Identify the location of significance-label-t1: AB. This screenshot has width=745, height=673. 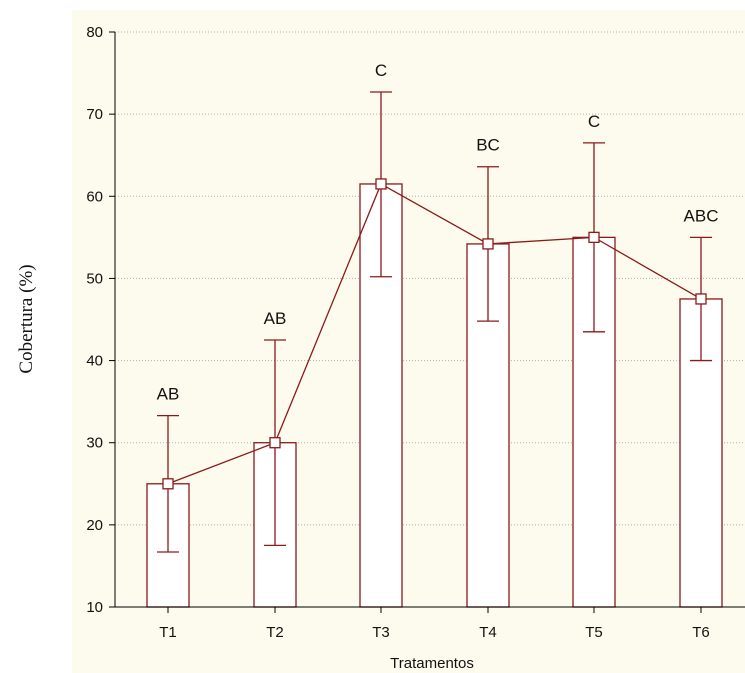
(168, 394).